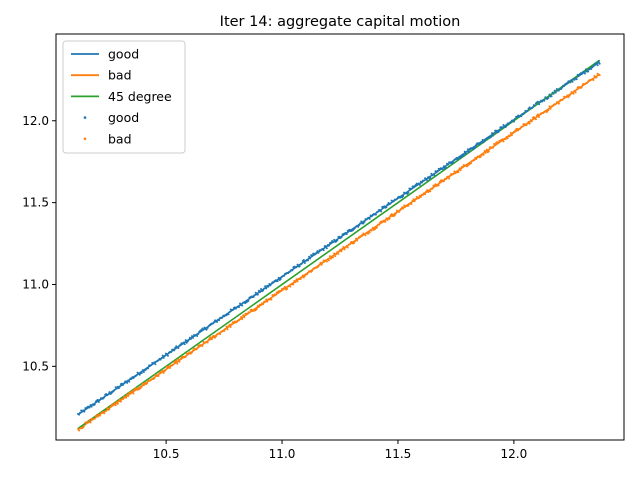 This screenshot has height=480, width=640. Describe the element at coordinates (35, 284) in the screenshot. I see `y-tick-label: 11.0` at that location.